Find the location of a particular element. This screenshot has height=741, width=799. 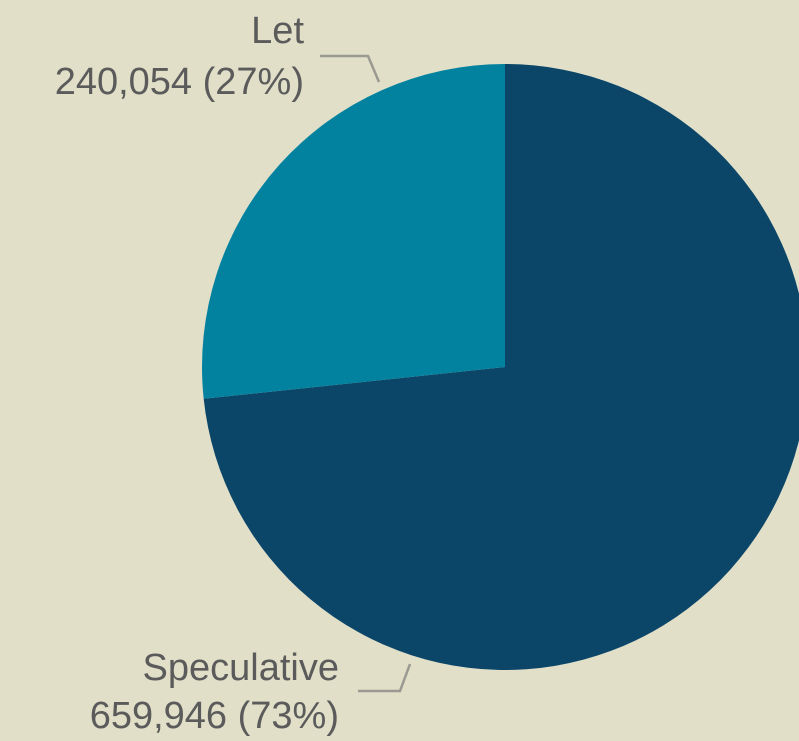

leader-lines-layer is located at coordinates (366, 373).